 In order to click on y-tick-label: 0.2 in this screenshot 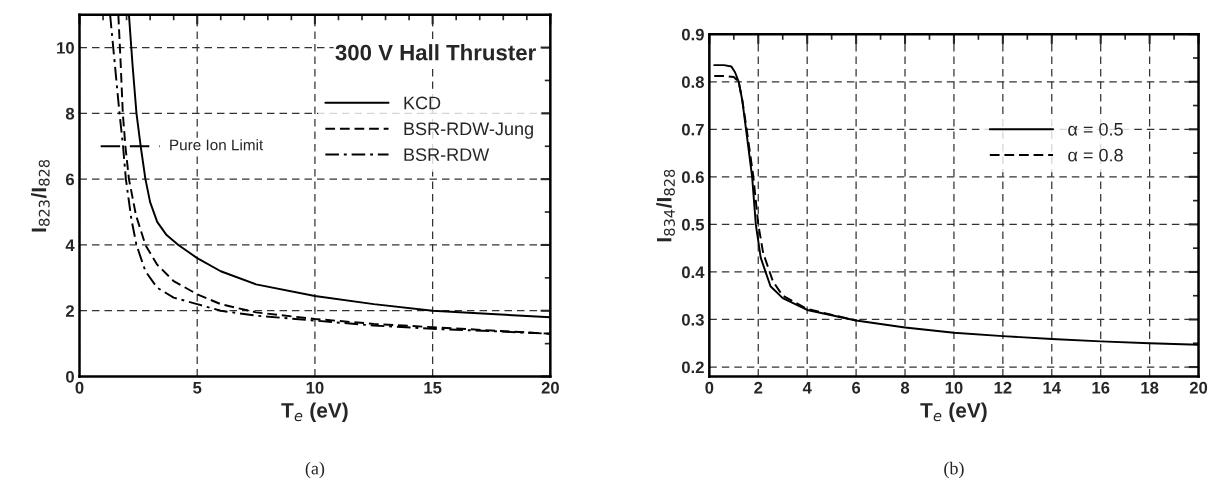, I will do `click(692, 367)`.